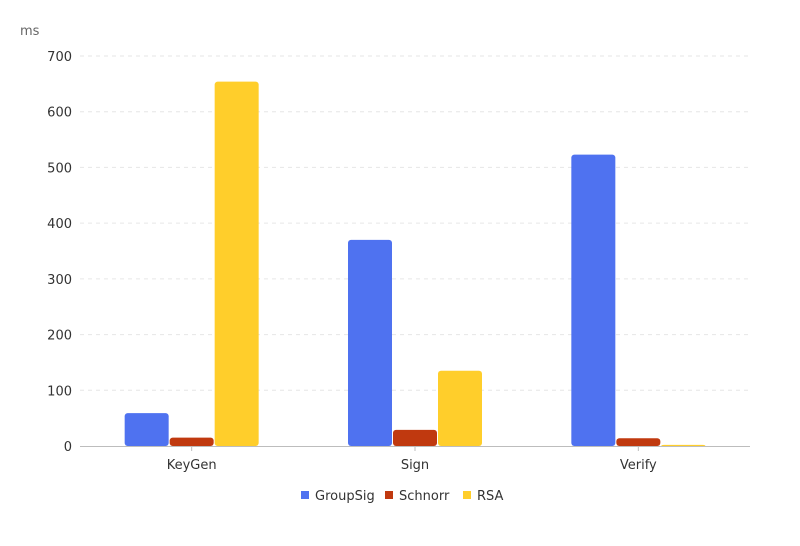 Image resolution: width=800 pixels, height=546 pixels. I want to click on x-tick-label: Sign, so click(415, 465).